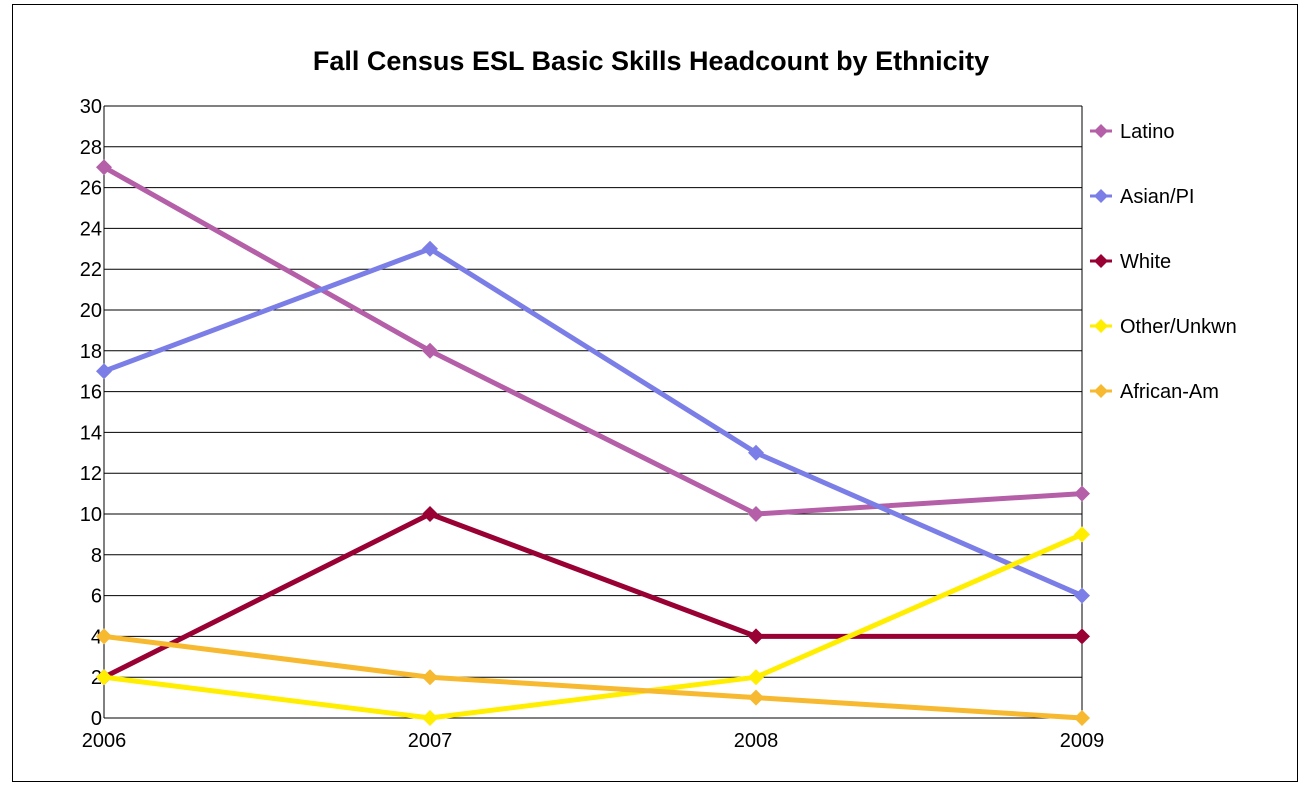 Image resolution: width=1301 pixels, height=788 pixels. What do you see at coordinates (91, 474) in the screenshot?
I see `y-tick-label: 12` at bounding box center [91, 474].